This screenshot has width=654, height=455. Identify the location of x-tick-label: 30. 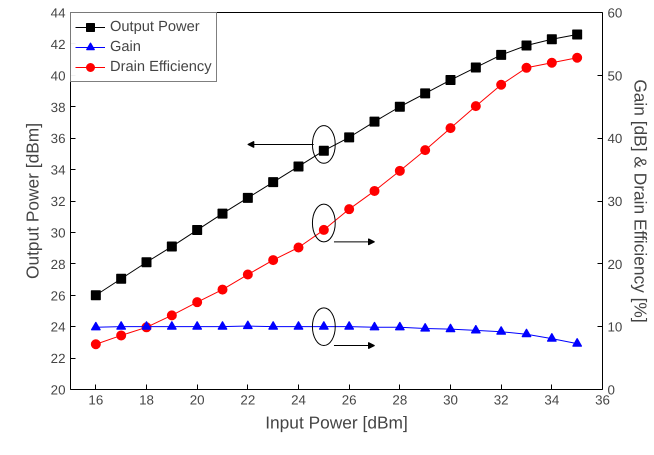
(450, 400).